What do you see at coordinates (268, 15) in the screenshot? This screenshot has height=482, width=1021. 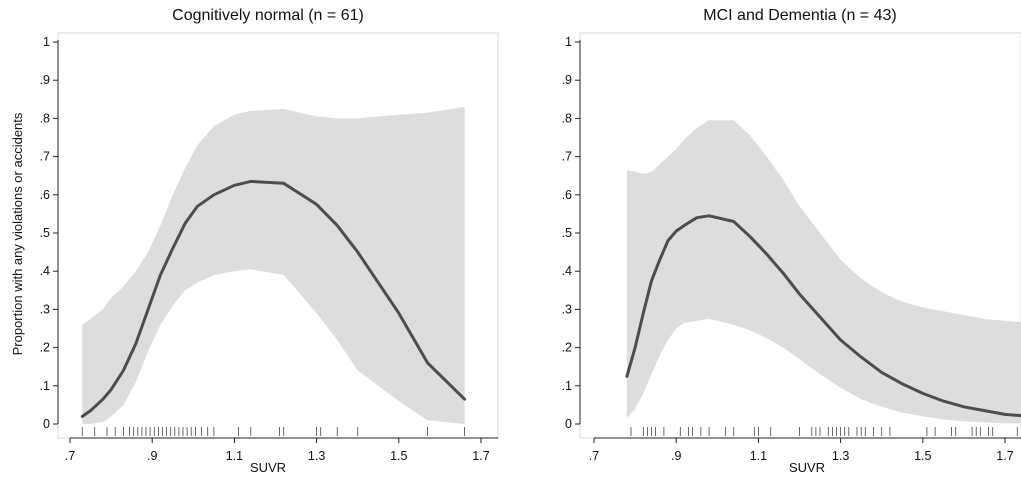 I see `panel-title: Cognitively normal (n = 61)` at bounding box center [268, 15].